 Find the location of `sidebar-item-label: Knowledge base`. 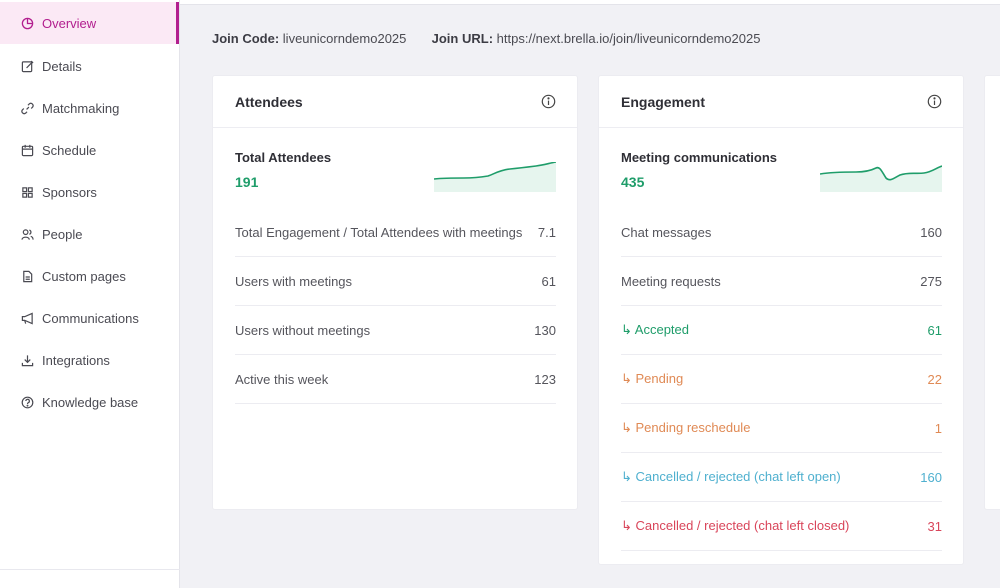

sidebar-item-label: Knowledge base is located at coordinates (90, 402).